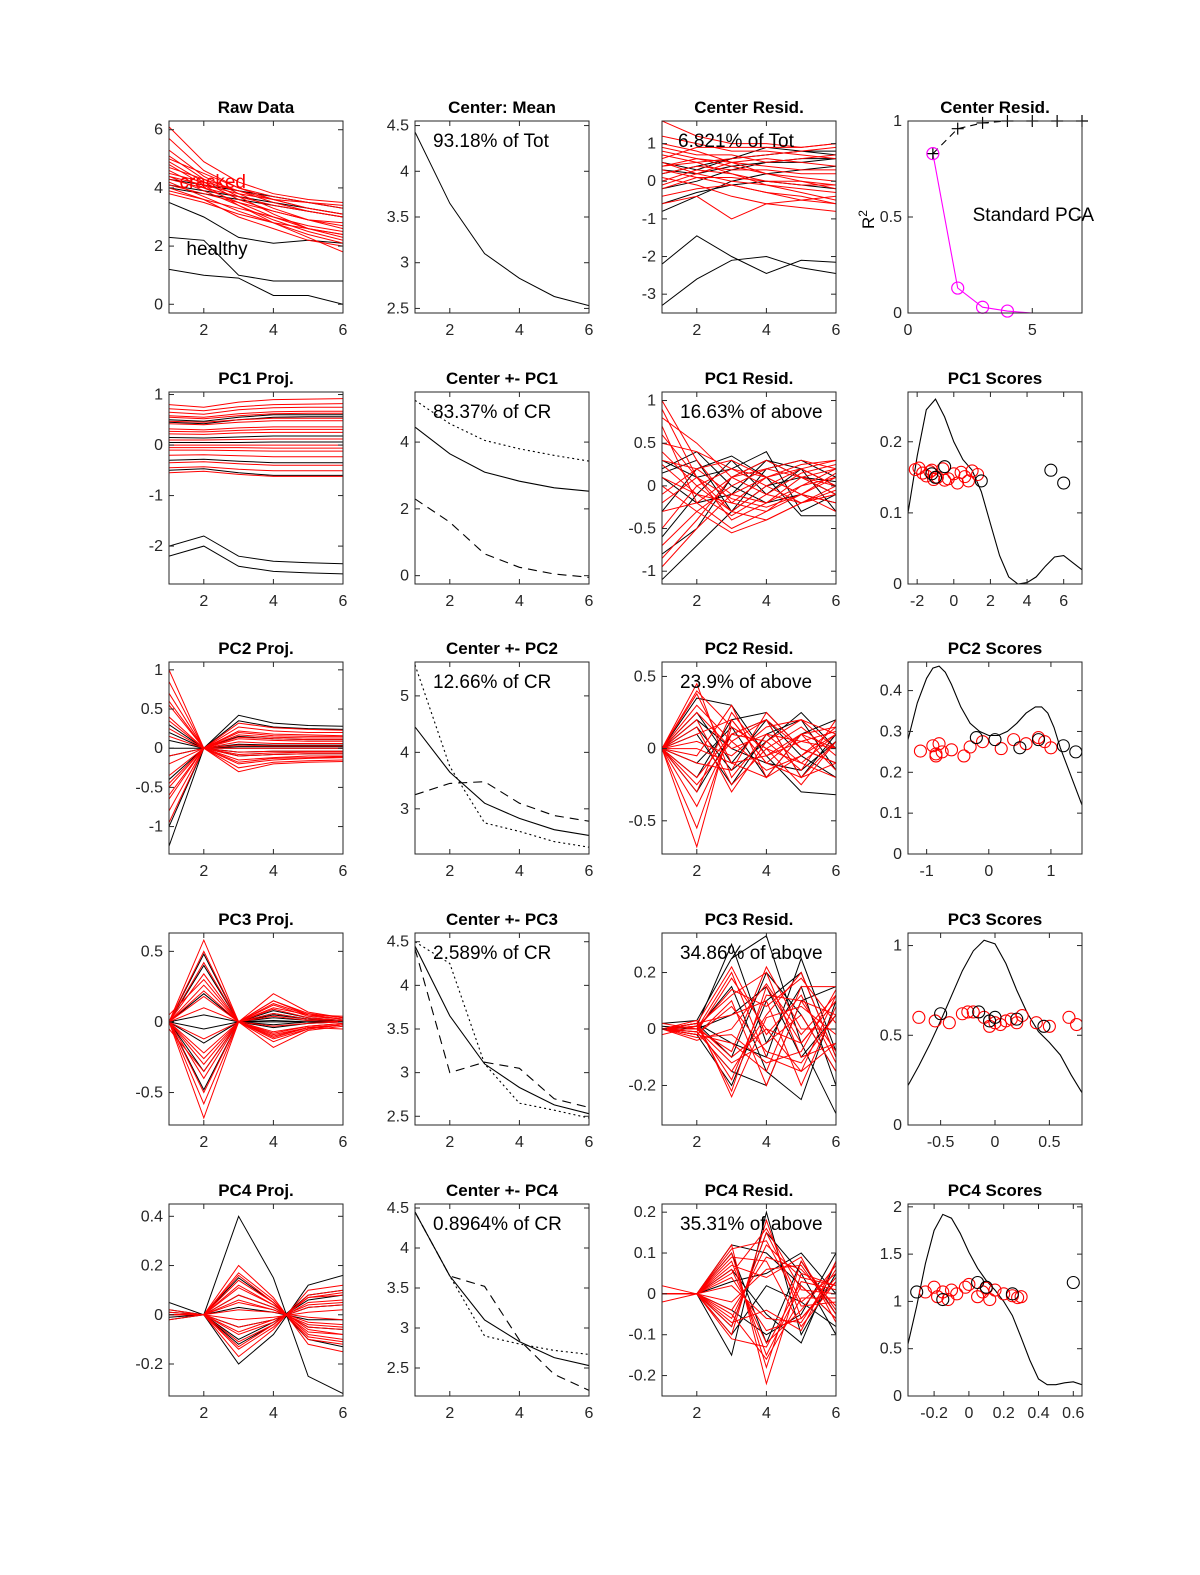 This screenshot has height=1575, width=1200. I want to click on x-tick-label-0: -0.2, so click(934, 1413).